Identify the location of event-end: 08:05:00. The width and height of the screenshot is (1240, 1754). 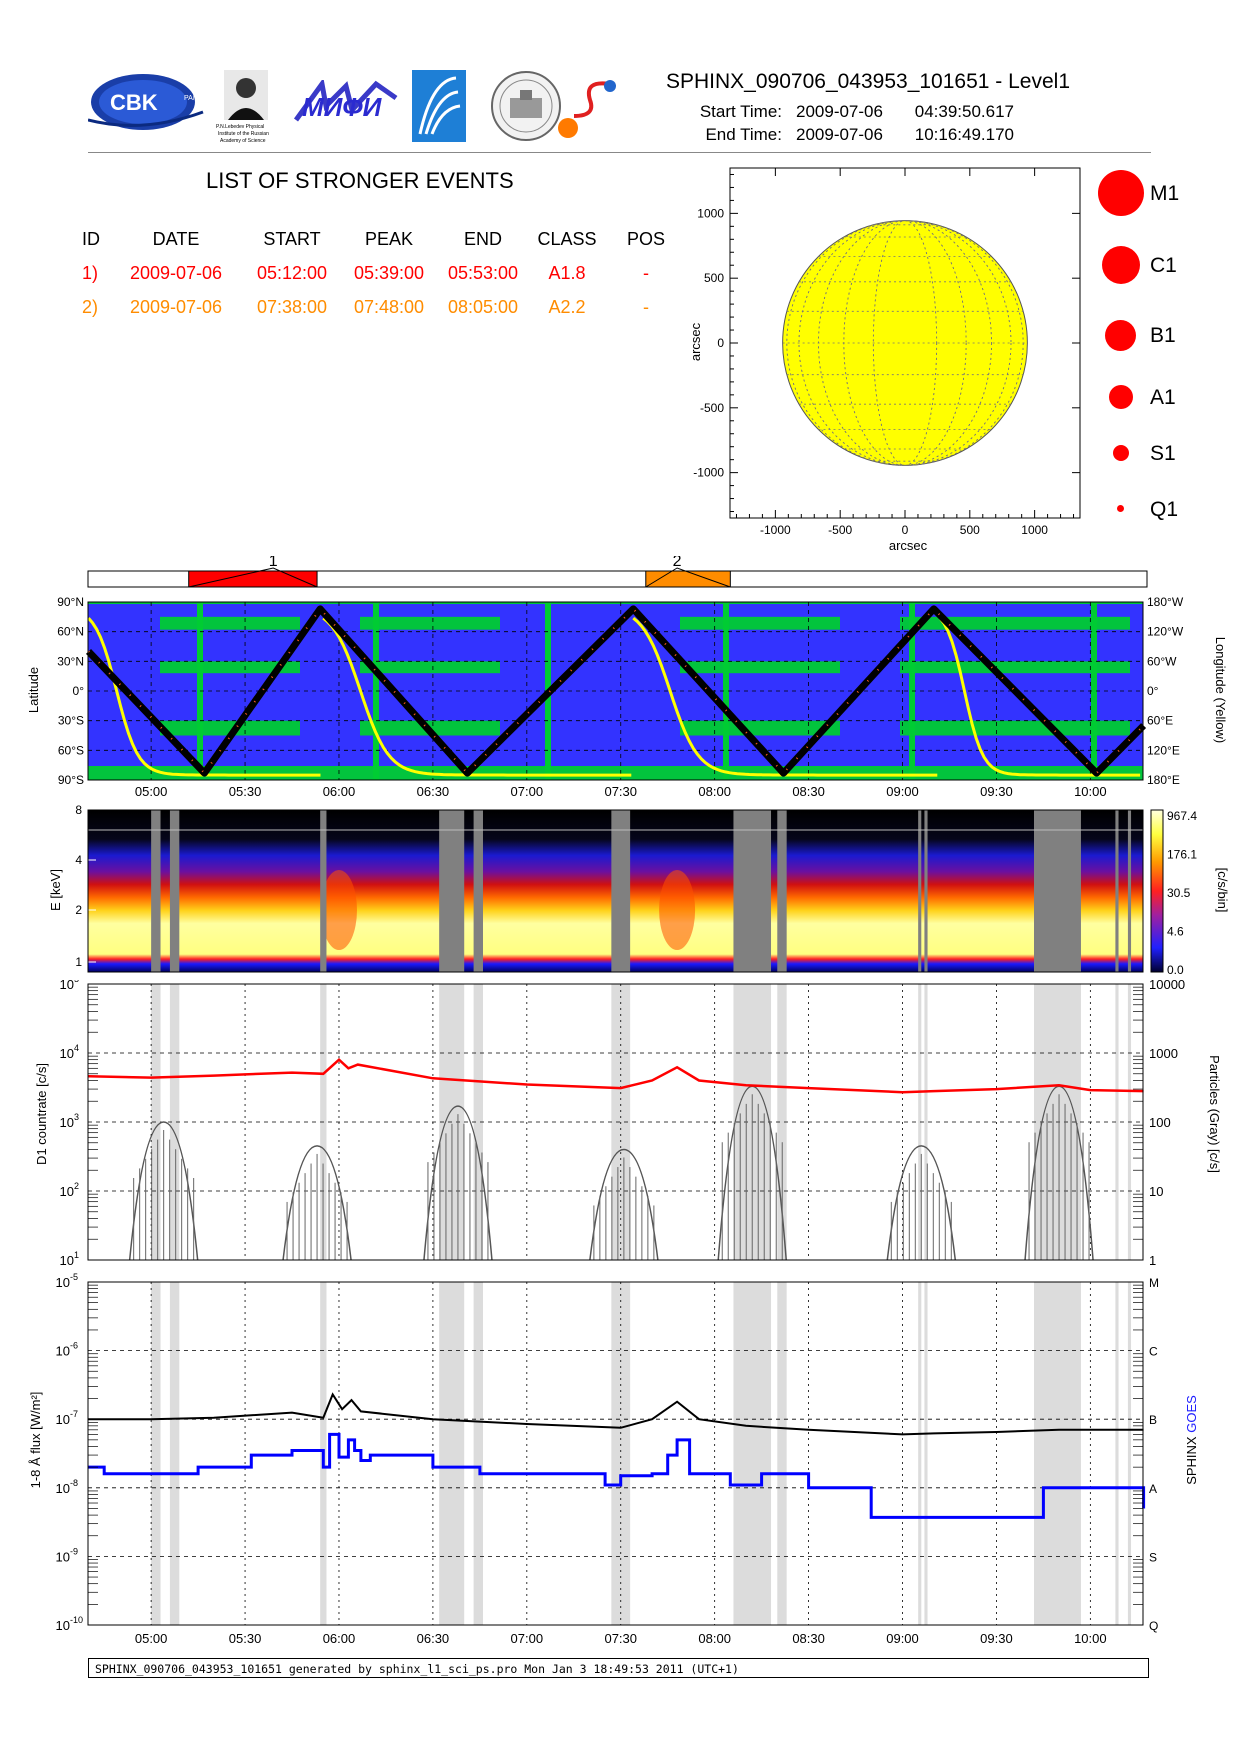
(483, 306).